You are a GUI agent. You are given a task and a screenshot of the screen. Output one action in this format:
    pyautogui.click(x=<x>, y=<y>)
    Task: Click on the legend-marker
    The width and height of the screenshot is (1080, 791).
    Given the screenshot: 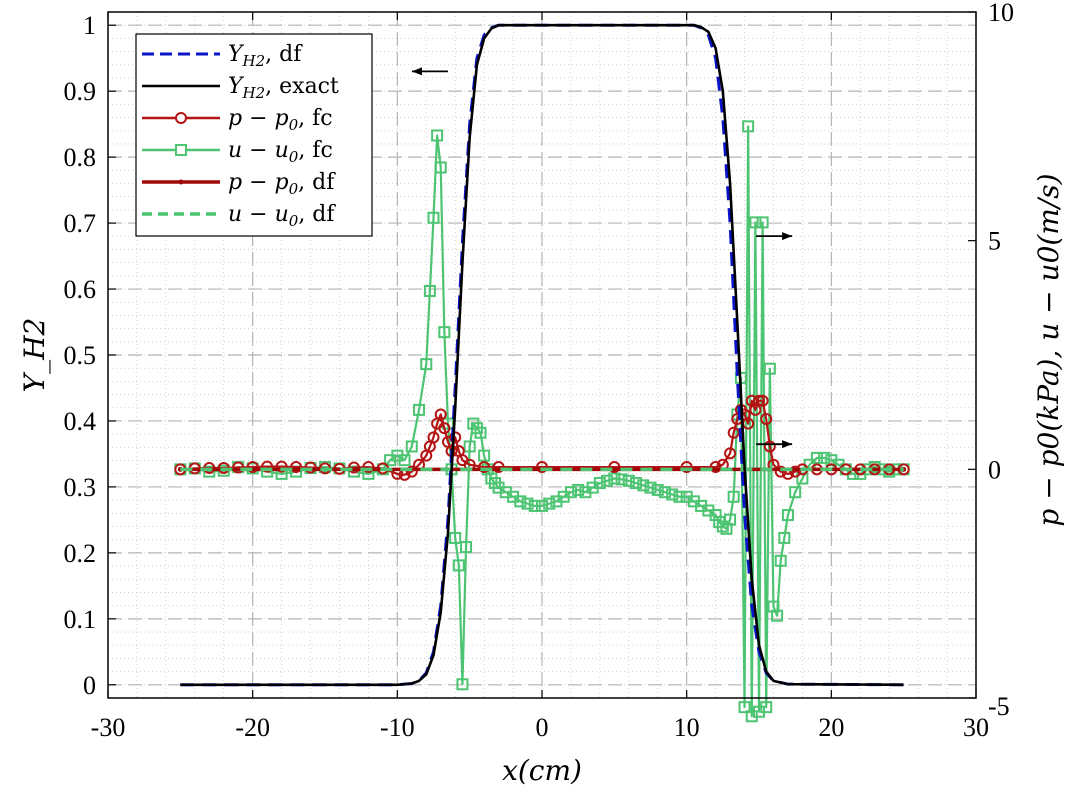 What is the action you would take?
    pyautogui.click(x=181, y=182)
    